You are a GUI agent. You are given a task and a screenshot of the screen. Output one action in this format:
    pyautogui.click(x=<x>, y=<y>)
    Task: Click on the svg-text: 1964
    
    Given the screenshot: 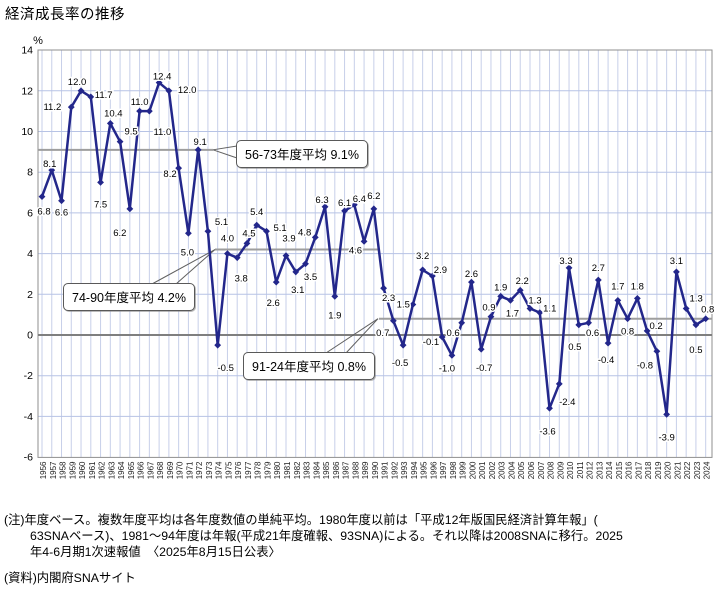 What is the action you would take?
    pyautogui.click(x=121, y=470)
    